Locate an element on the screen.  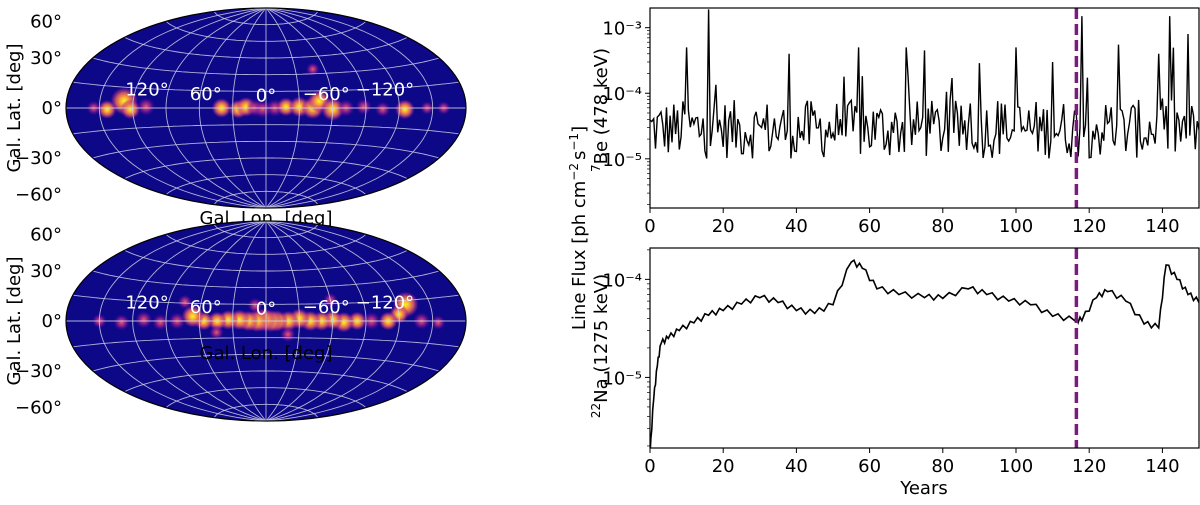
ylabel-s-exp: −1 is located at coordinates (574, 142).